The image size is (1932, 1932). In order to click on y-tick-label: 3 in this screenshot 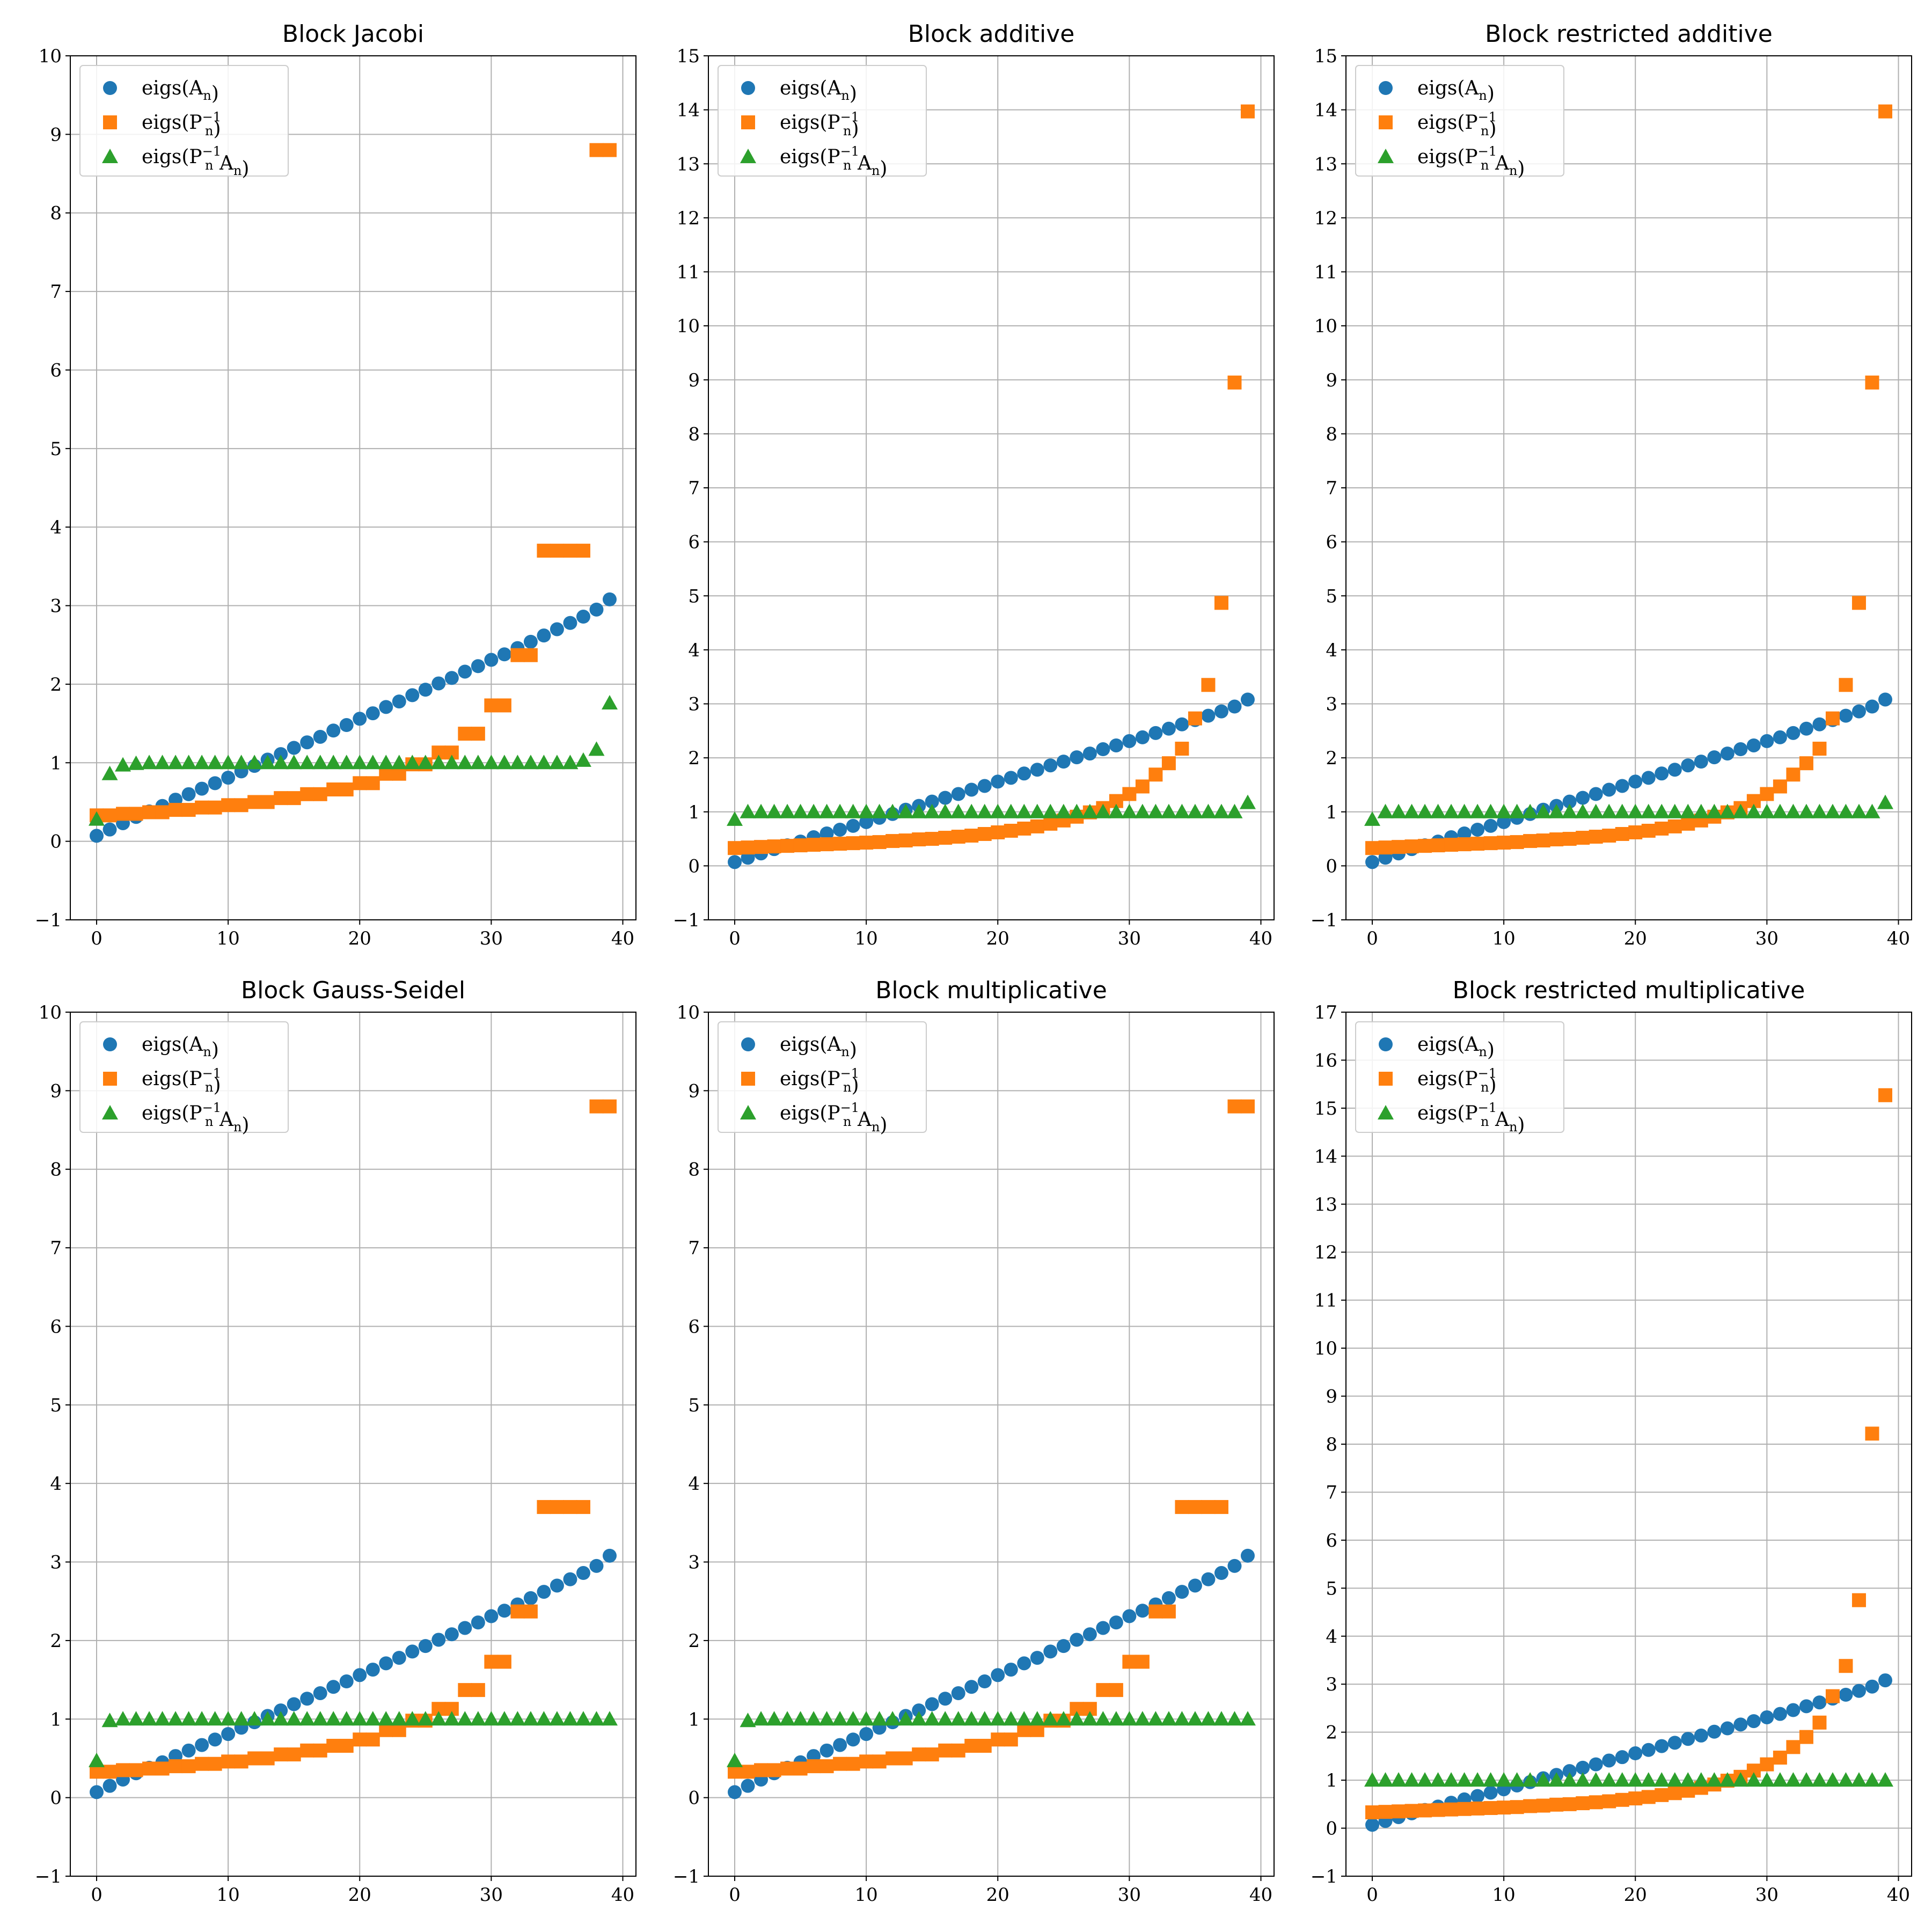, I will do `click(1331, 1684)`.